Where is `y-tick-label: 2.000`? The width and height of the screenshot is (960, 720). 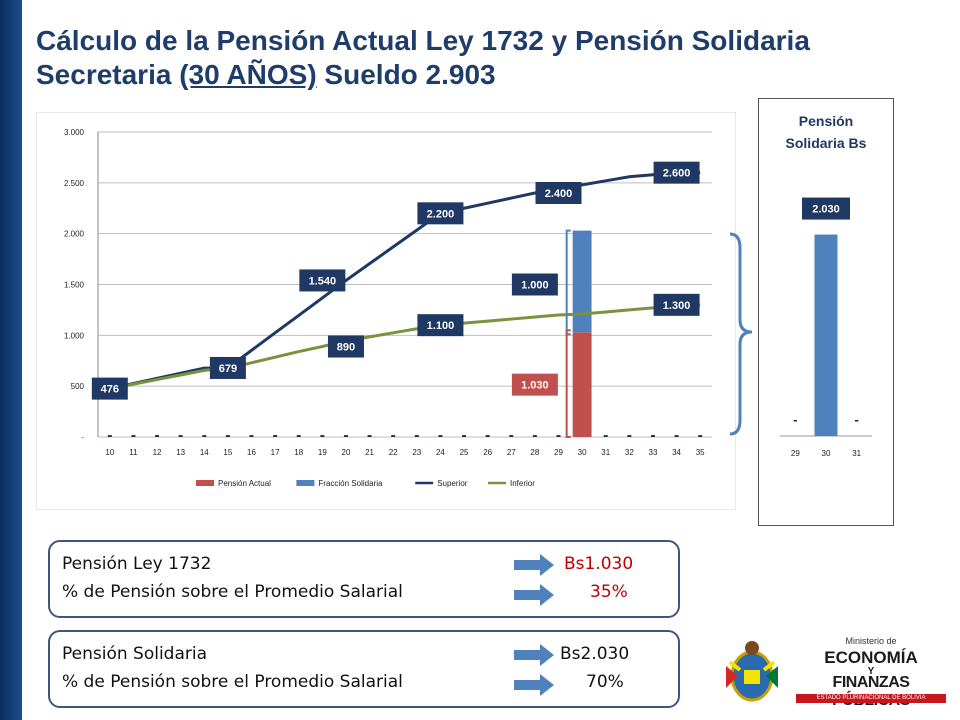 y-tick-label: 2.000 is located at coordinates (74, 234).